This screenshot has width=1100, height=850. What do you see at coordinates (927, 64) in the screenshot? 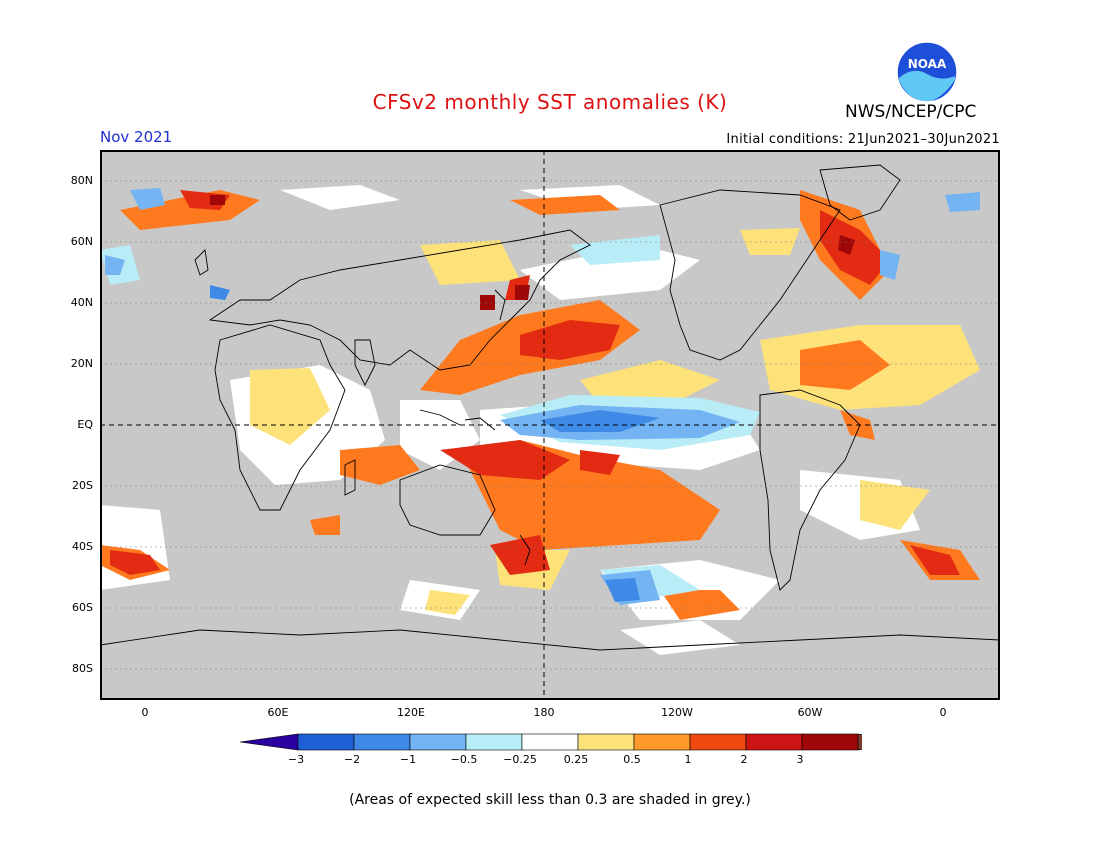
I see `noaa-logo-text: NOAA` at bounding box center [927, 64].